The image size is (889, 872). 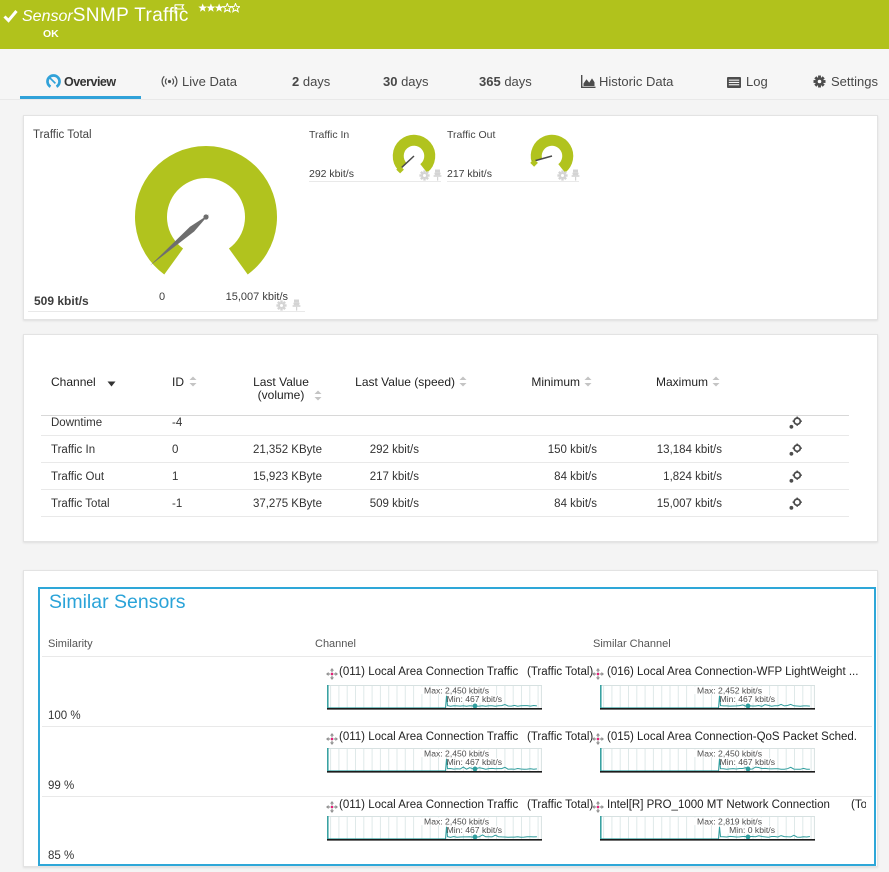 I want to click on svg-text: Min: 0 kbit/s, so click(x=752, y=830).